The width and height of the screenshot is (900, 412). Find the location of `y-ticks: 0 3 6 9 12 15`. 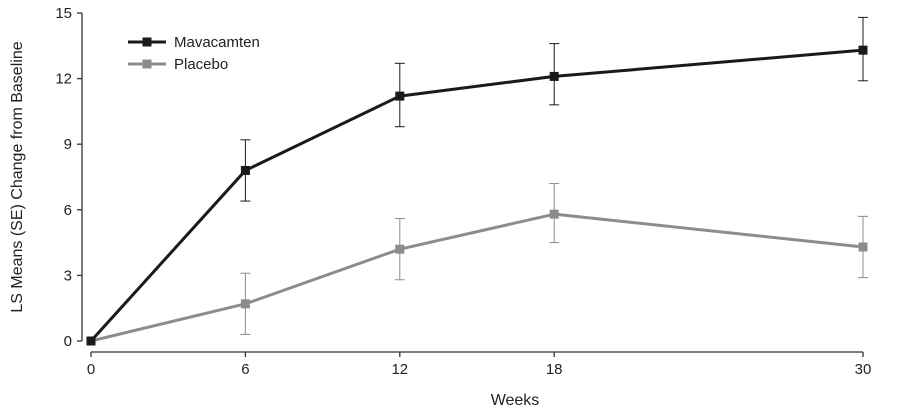

y-ticks: 0 3 6 9 12 15 is located at coordinates (68, 177).